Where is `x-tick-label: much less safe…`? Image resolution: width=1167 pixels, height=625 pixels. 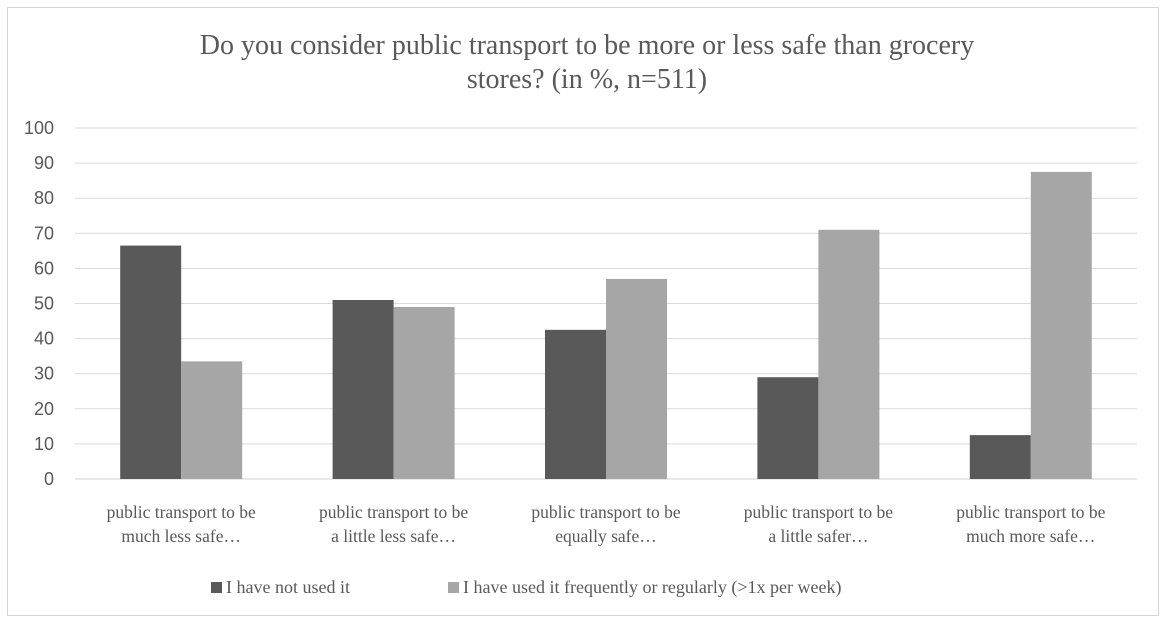
x-tick-label: much less safe… is located at coordinates (181, 536).